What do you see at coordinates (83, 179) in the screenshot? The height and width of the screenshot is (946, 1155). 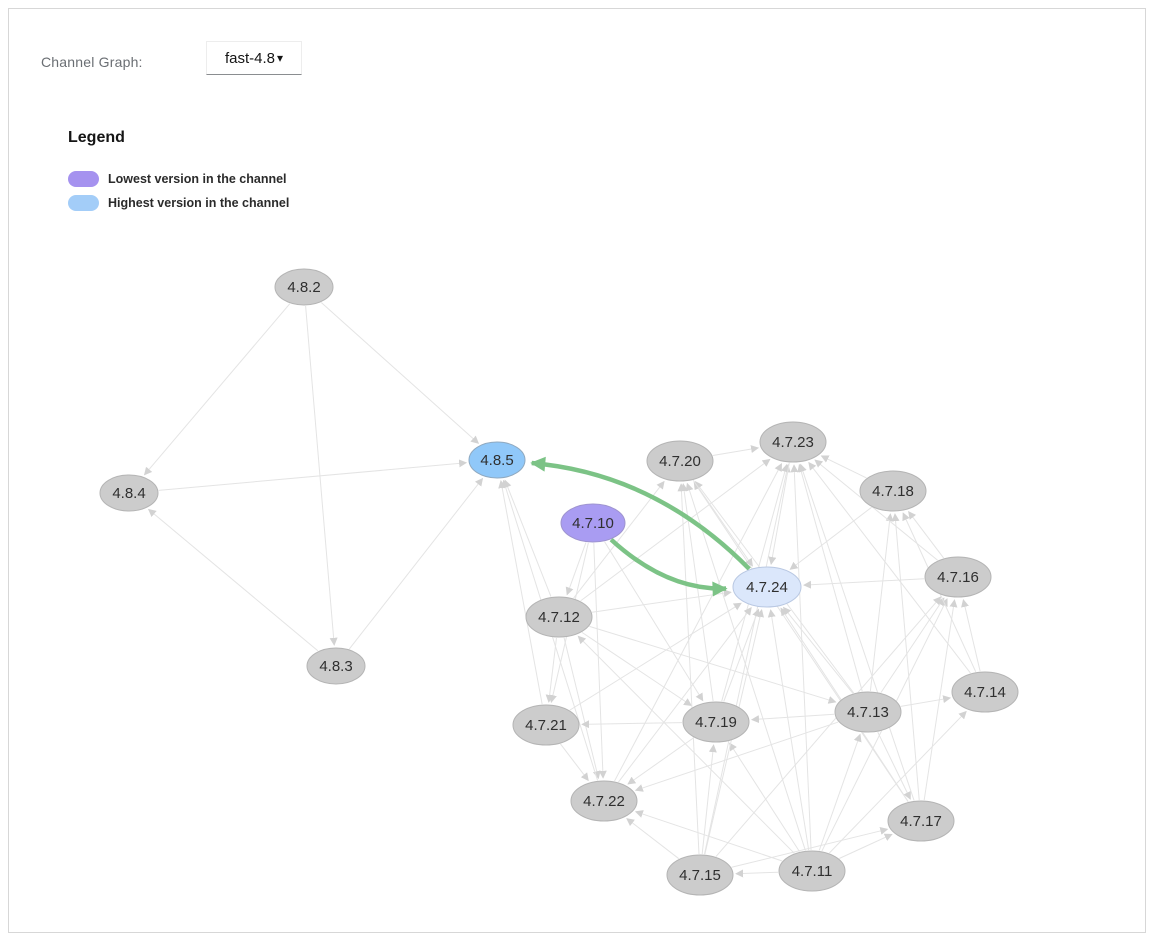 I see `legend-swatch-lowest-icon` at bounding box center [83, 179].